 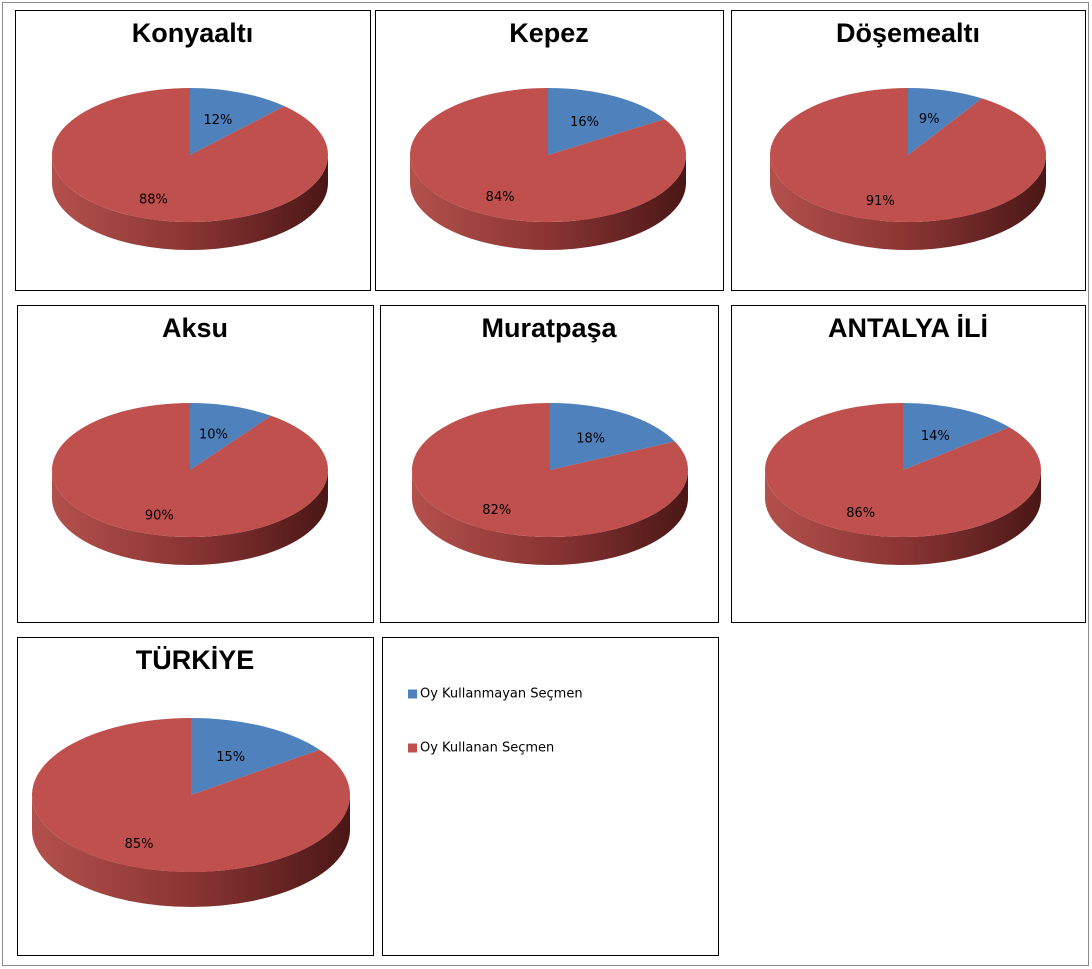 I want to click on chart-title: ANTALYA İLİ, so click(x=908, y=328).